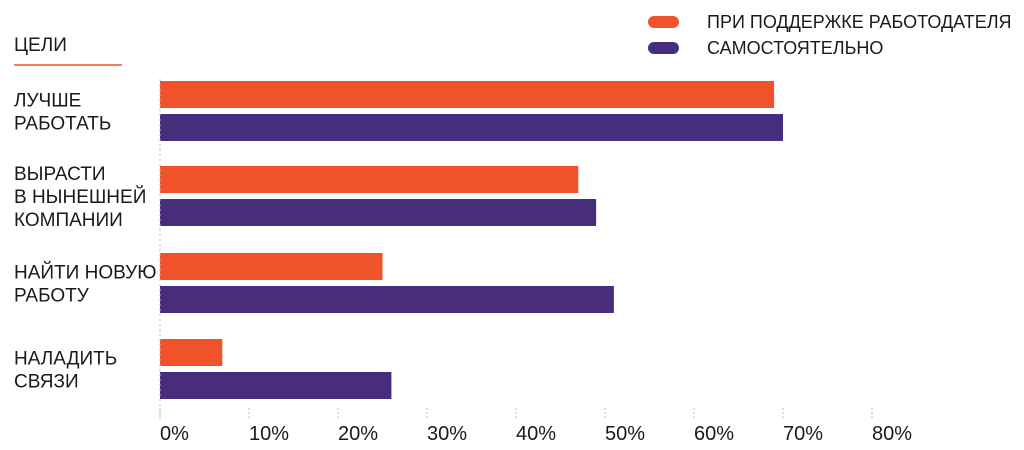 Image resolution: width=1024 pixels, height=450 pixels. I want to click on category-label: В НЫНЕШНЕЙ, so click(80, 197).